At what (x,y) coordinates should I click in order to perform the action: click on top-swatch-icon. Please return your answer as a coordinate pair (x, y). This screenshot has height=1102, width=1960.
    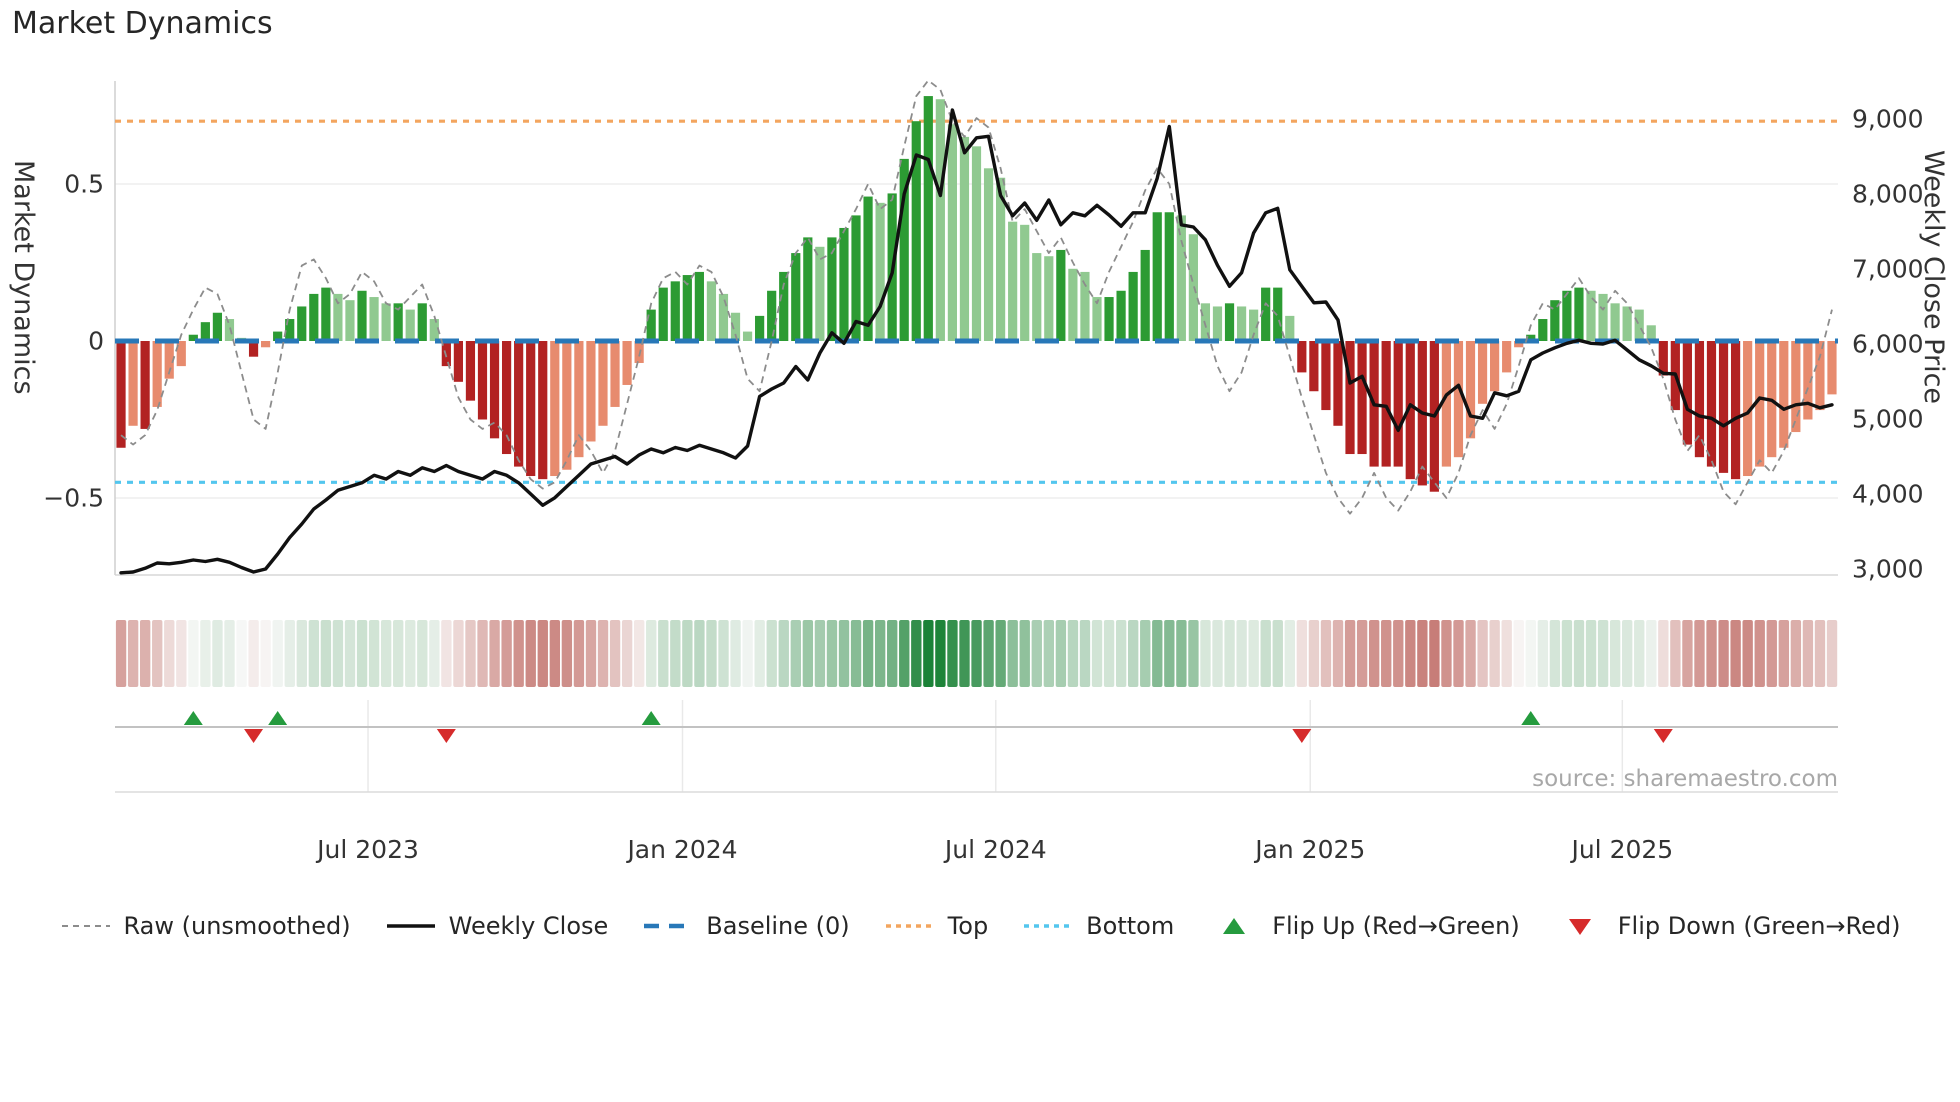
    Looking at the image, I should click on (909, 926).